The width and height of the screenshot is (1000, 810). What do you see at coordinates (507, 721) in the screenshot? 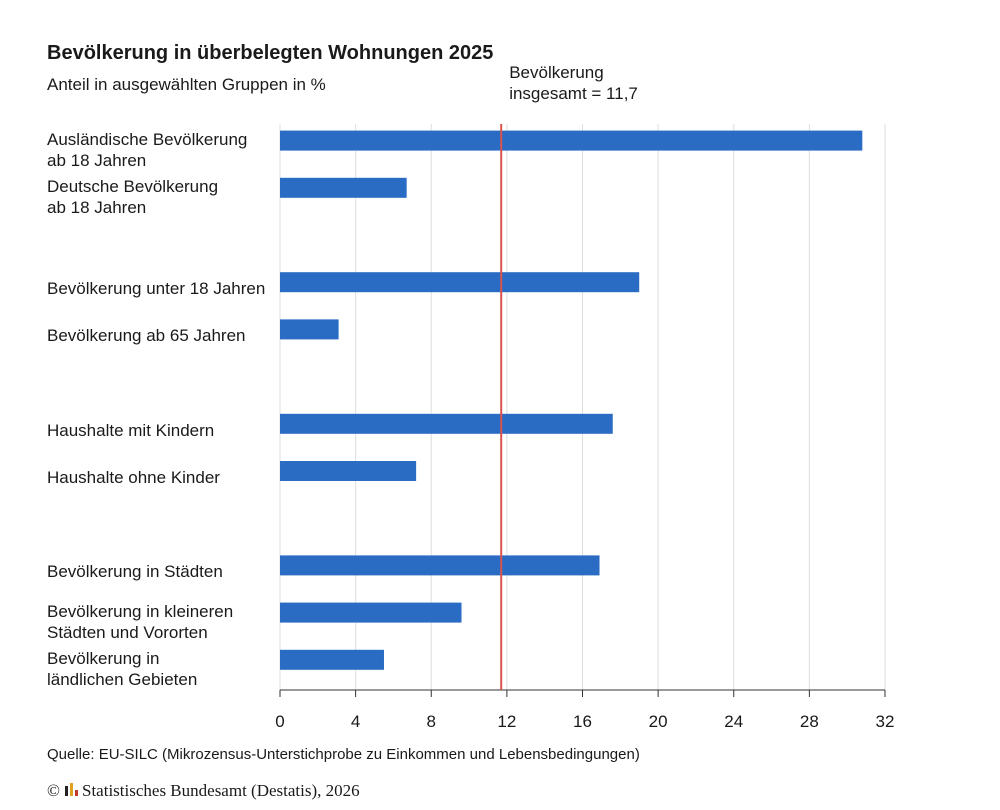
I see `x-tick-label: 12` at bounding box center [507, 721].